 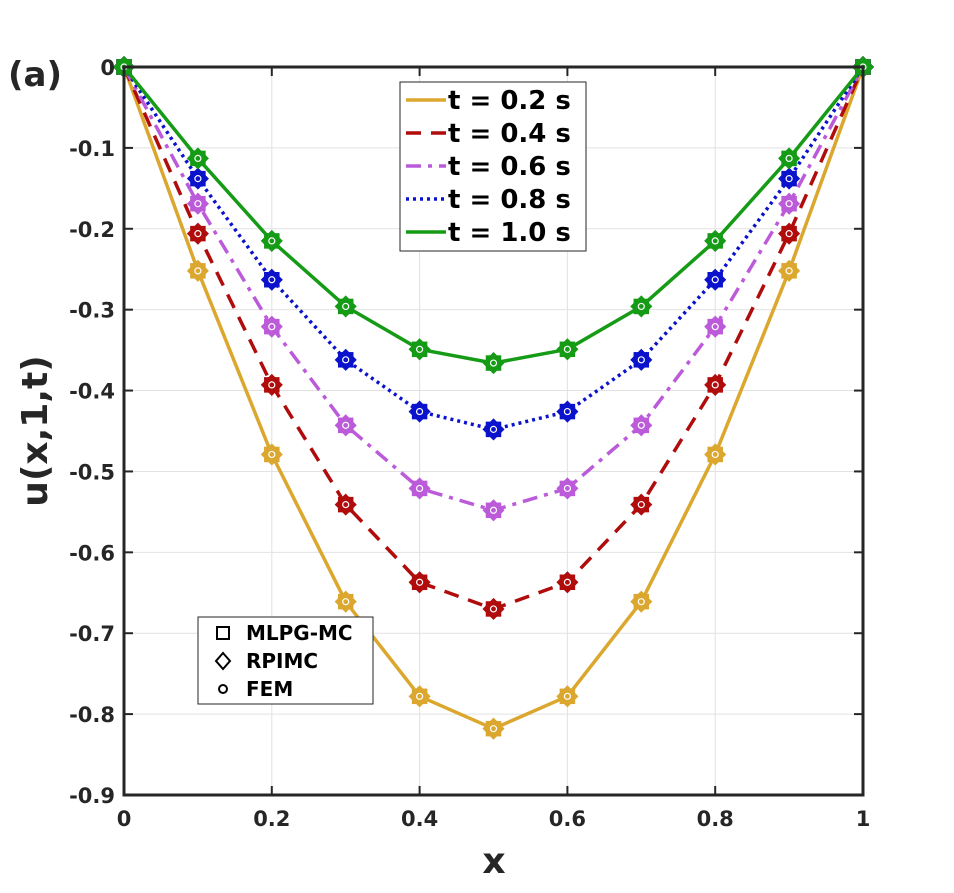 I want to click on legend-square-marker, so click(x=223, y=633).